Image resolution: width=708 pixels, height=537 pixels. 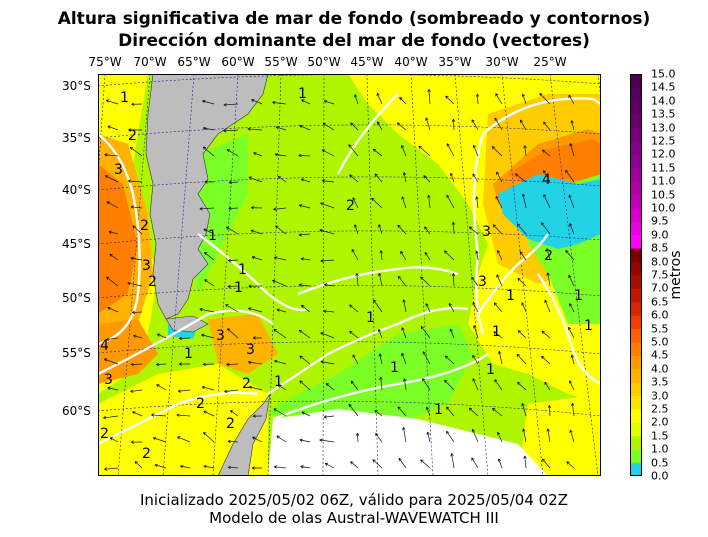 What do you see at coordinates (411, 62) in the screenshot?
I see `lon-label: 40°W` at bounding box center [411, 62].